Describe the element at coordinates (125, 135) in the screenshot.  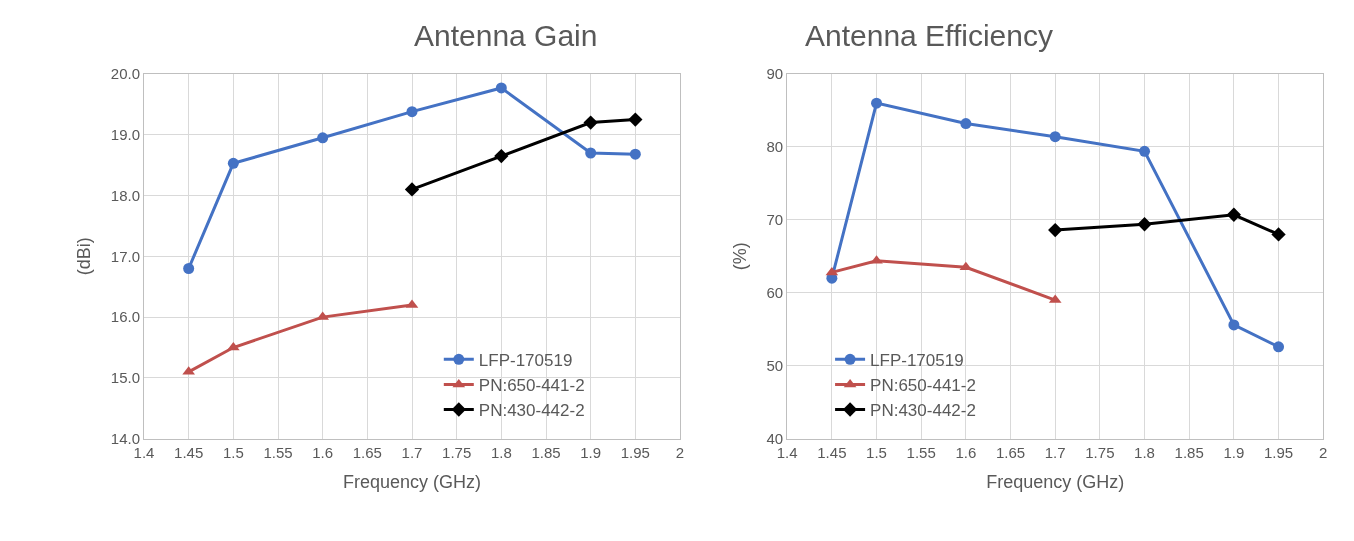
I see `y-tick-label: 19.0` at that location.